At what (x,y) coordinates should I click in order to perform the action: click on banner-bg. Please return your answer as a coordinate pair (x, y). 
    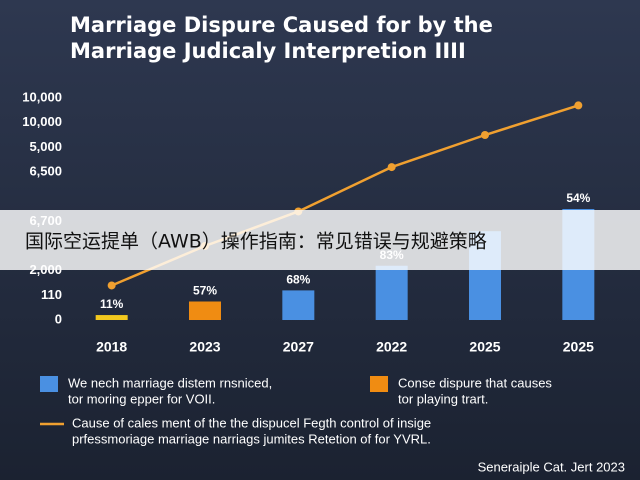
    Looking at the image, I should click on (320, 240).